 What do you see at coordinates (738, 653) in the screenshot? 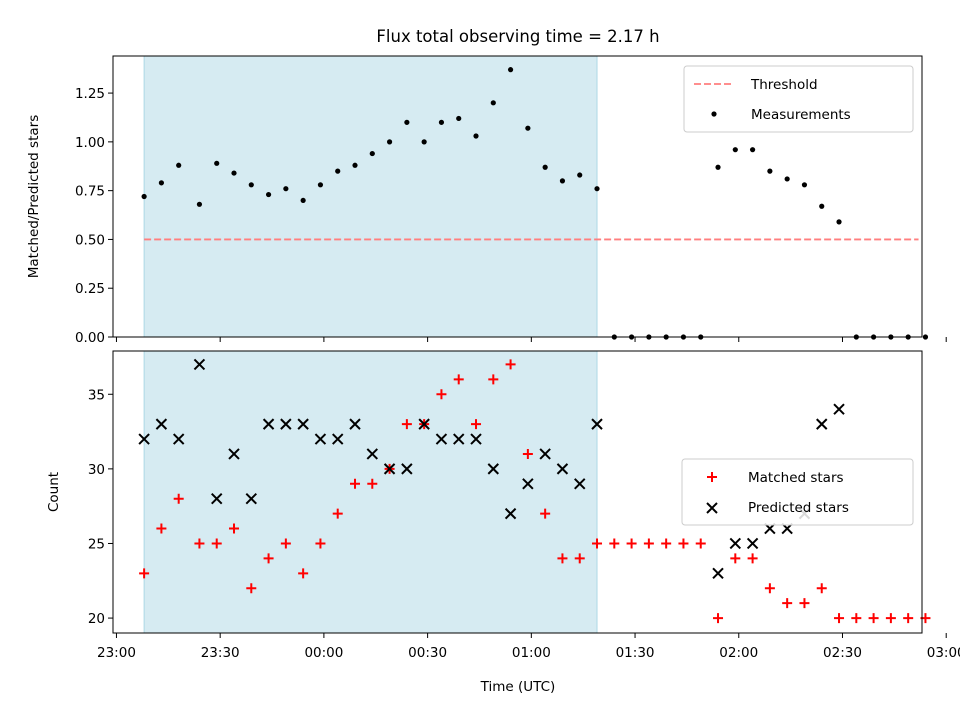
I see `x-tick-label: 02:00` at bounding box center [738, 653].